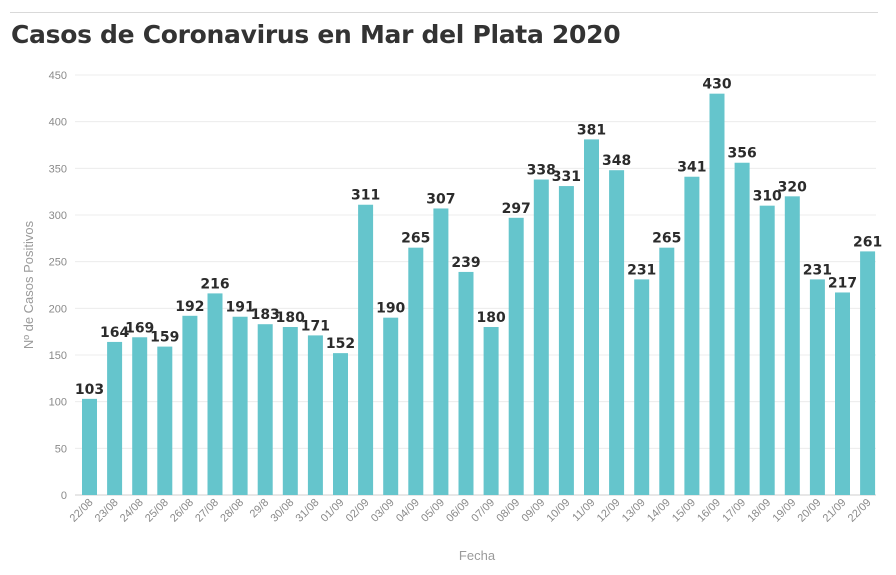 This screenshot has width=896, height=575. What do you see at coordinates (58, 309) in the screenshot?
I see `y-tick-label: 200` at bounding box center [58, 309].